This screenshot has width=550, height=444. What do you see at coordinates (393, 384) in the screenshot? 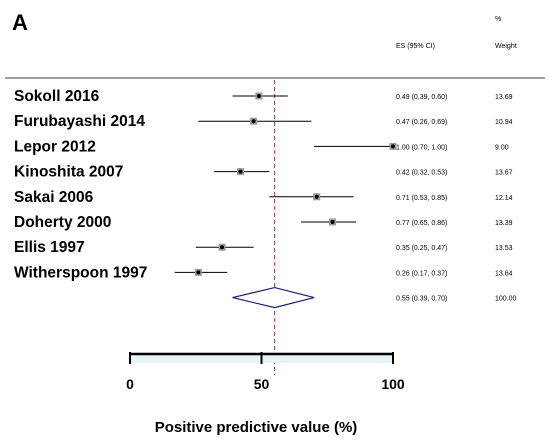
I see `tick-label: 100` at bounding box center [393, 384].